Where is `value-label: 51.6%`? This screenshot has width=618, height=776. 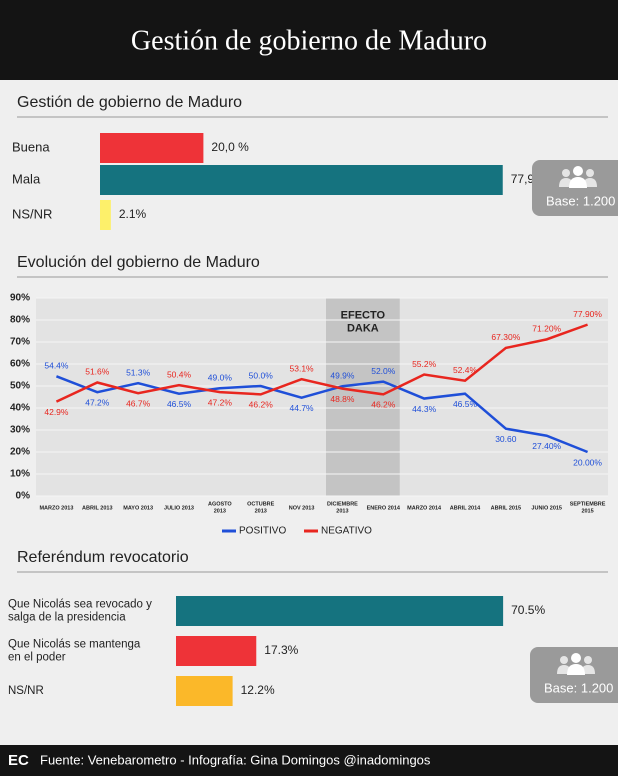 value-label: 51.6% is located at coordinates (97, 372).